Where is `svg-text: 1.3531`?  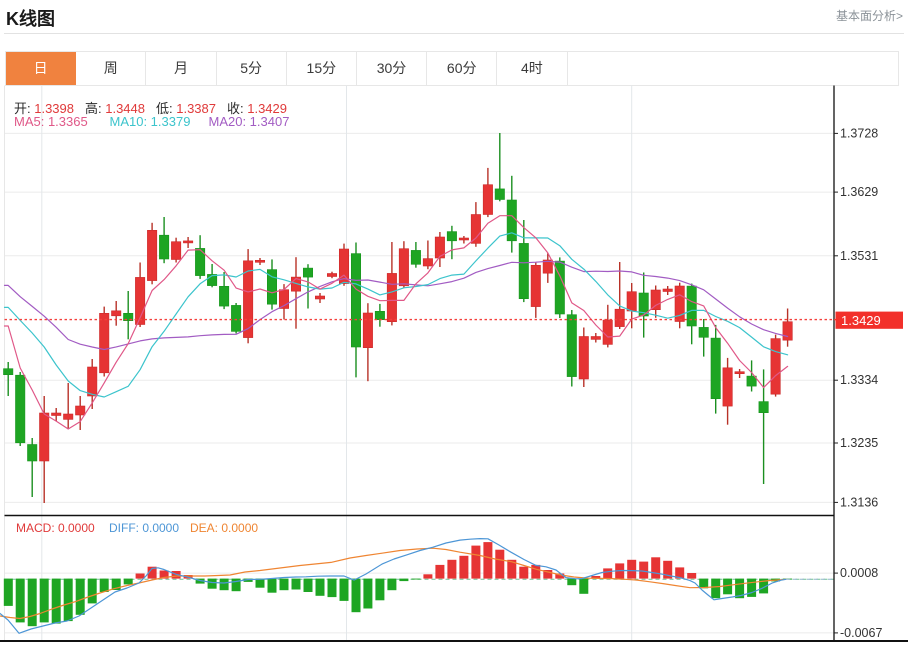
svg-text: 1.3531 is located at coordinates (859, 256).